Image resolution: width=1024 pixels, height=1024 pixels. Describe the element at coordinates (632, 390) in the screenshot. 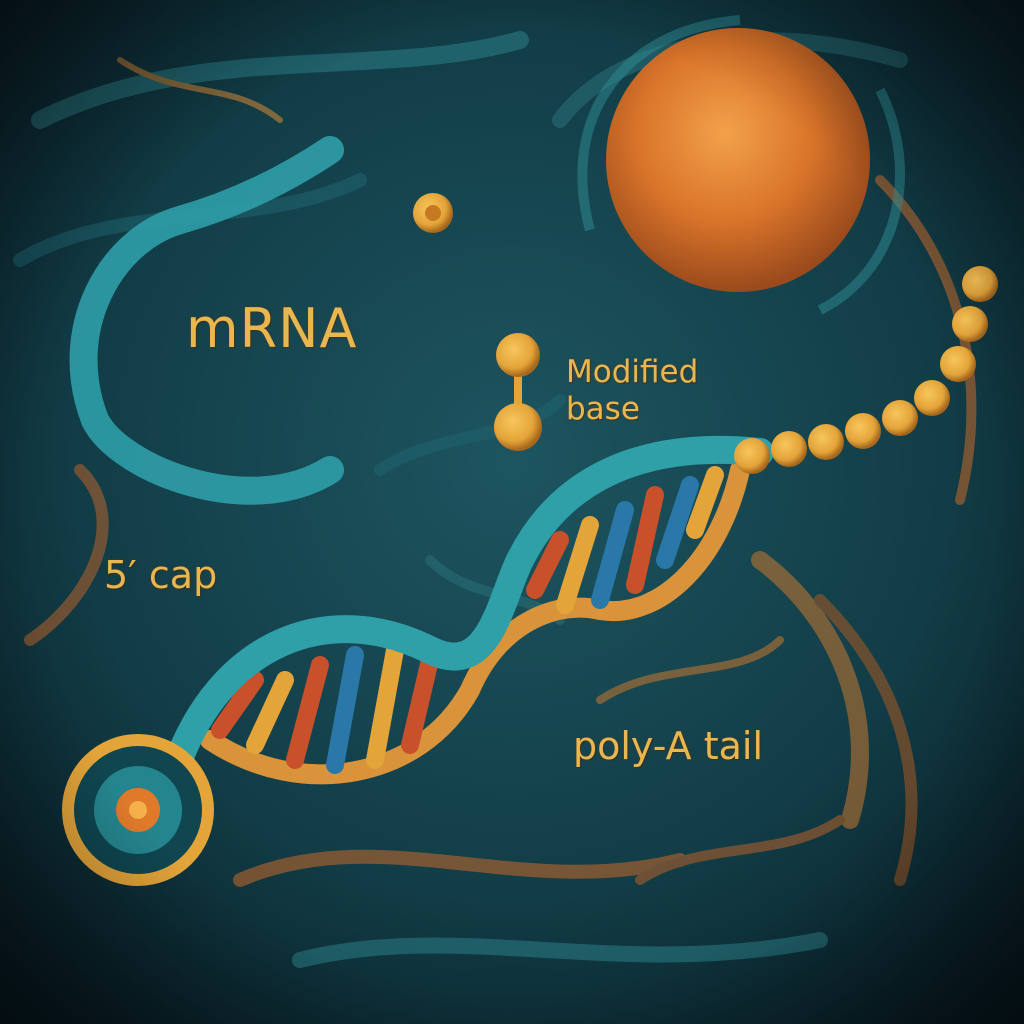

I see `modified-base-label: Modified base` at that location.